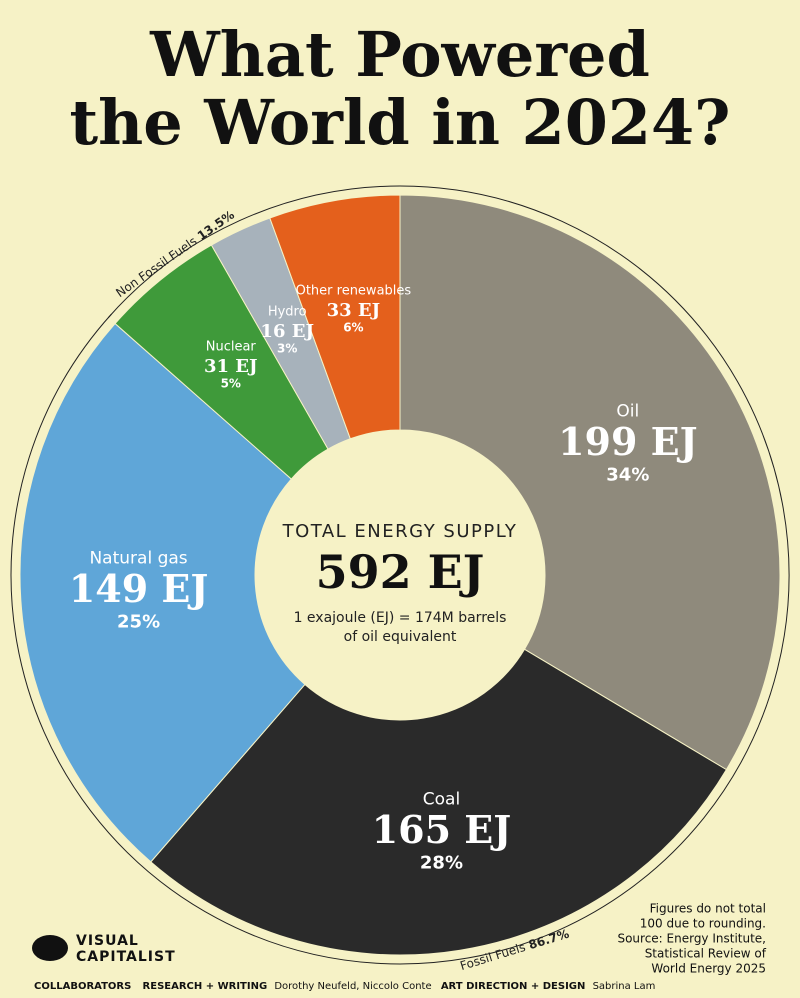 The width and height of the screenshot is (800, 998). I want to click on slice-percent: 28%, so click(441, 863).